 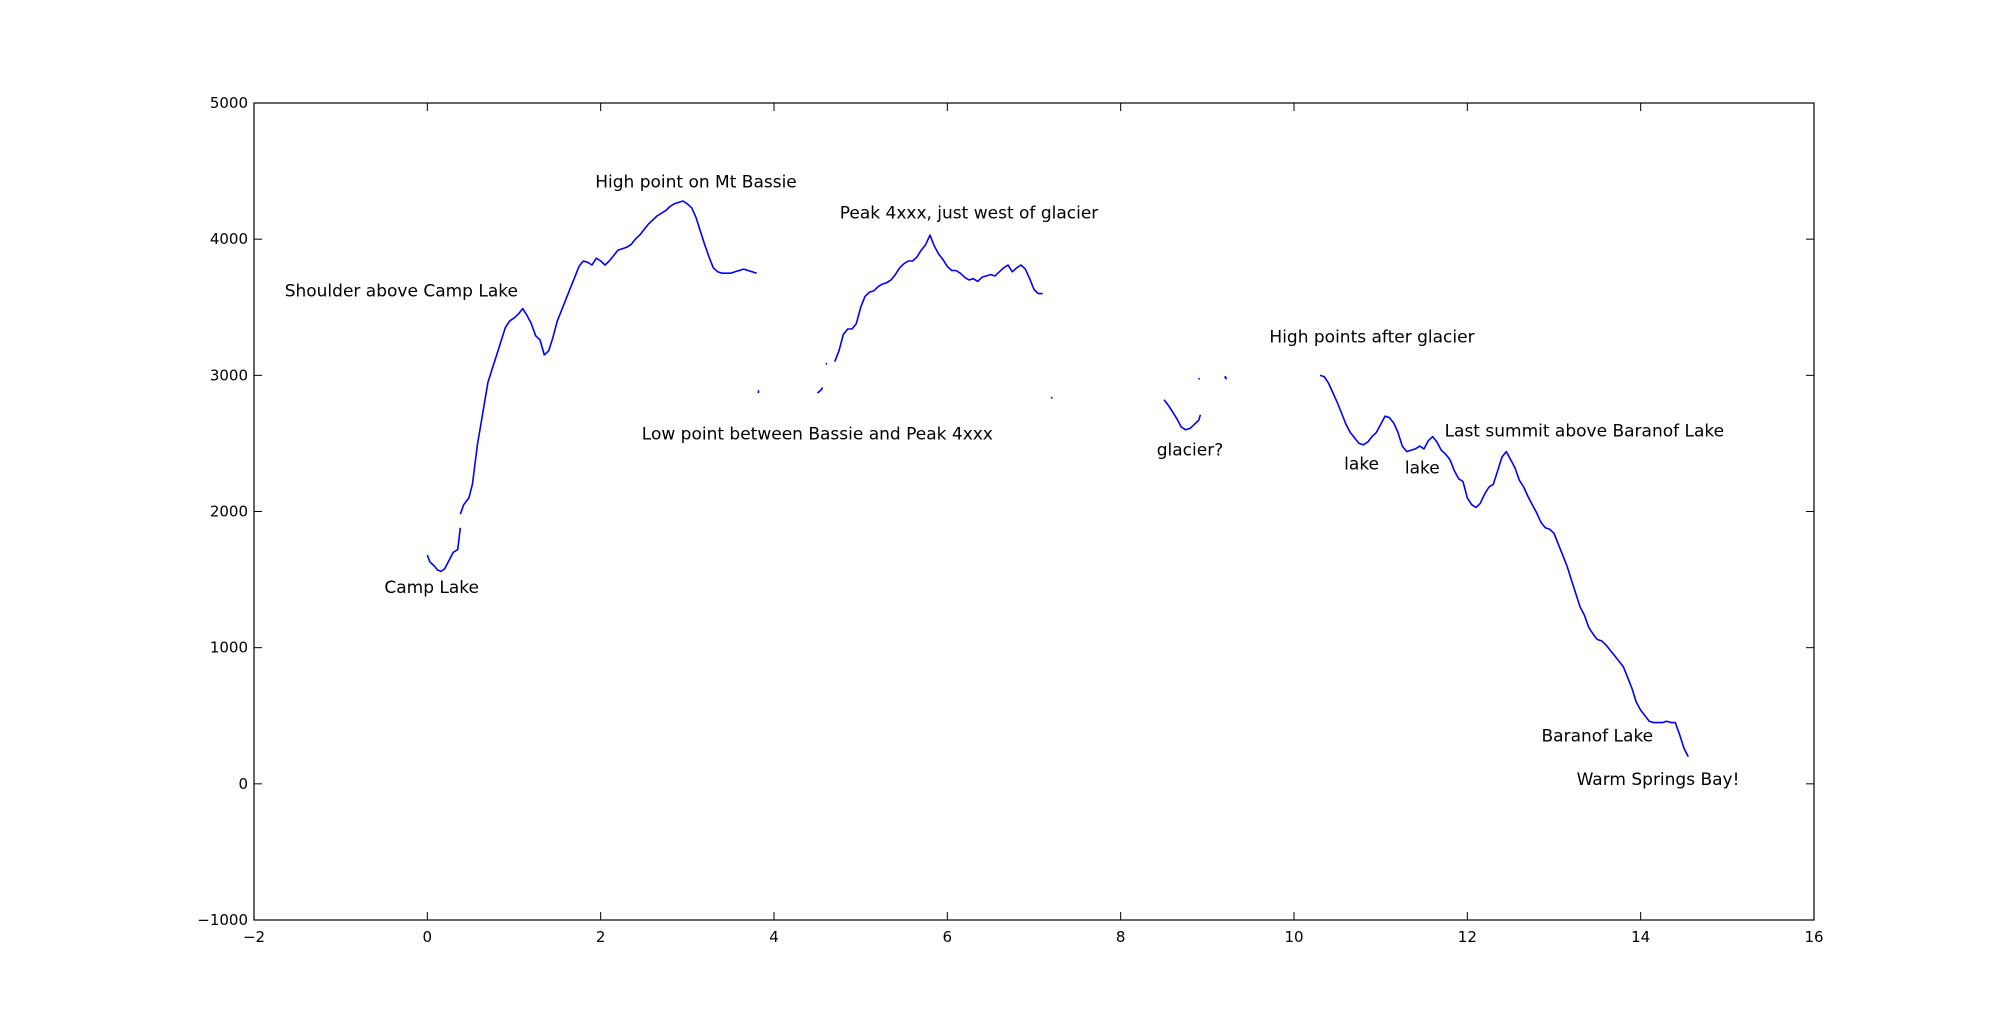 What do you see at coordinates (1813, 937) in the screenshot?
I see `x-tick-label: 16` at bounding box center [1813, 937].